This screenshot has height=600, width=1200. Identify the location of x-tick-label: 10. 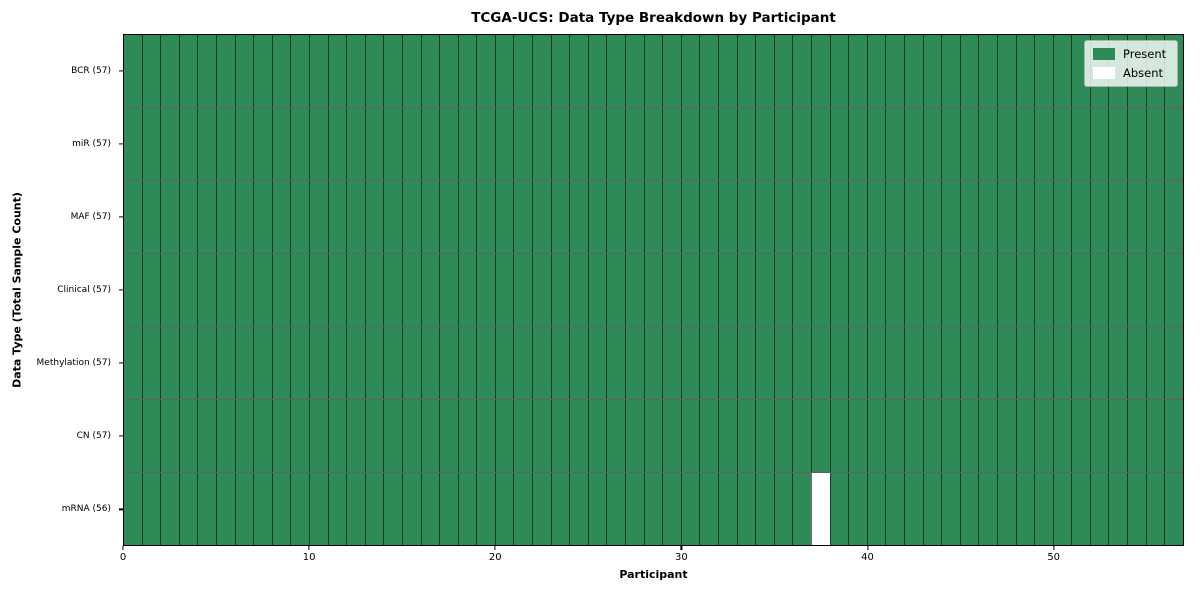
(309, 557).